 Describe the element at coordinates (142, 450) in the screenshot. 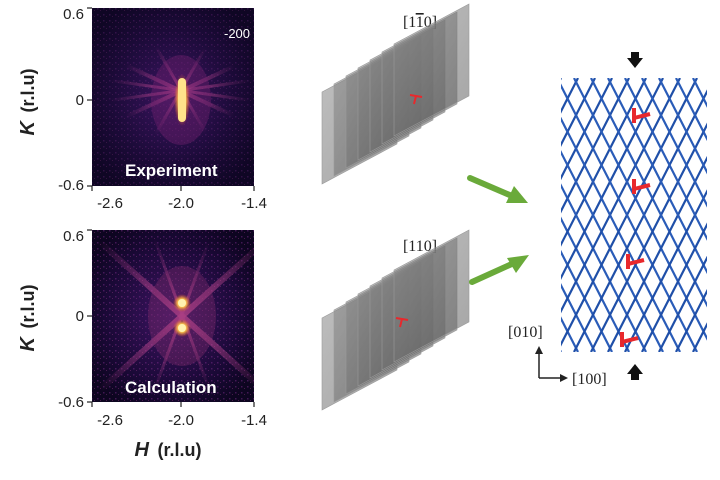

I see `x-axis-variable: H` at that location.